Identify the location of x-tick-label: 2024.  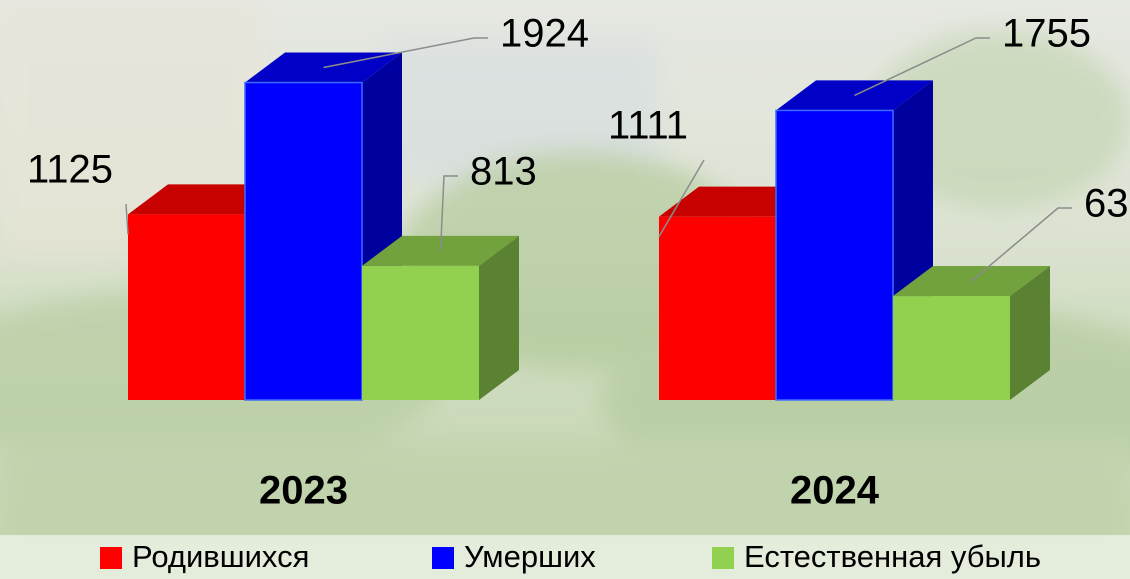
(835, 491).